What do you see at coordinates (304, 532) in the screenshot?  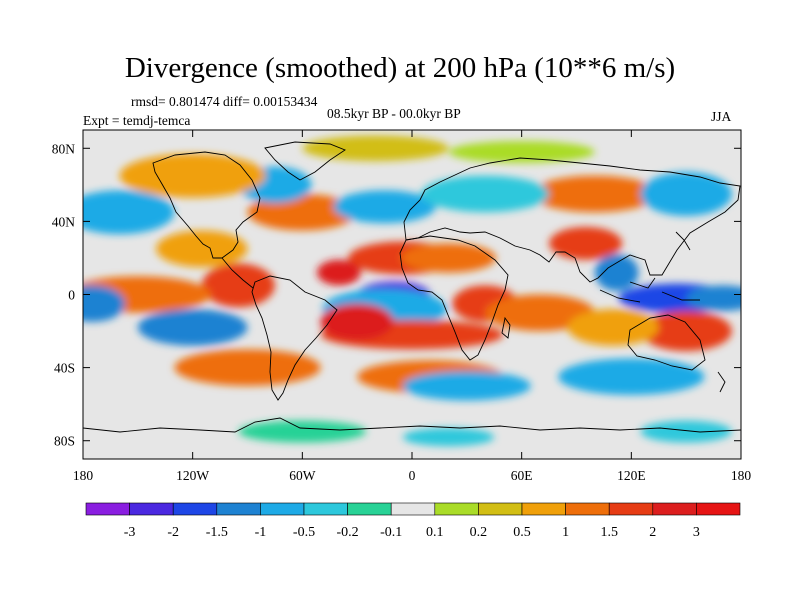 I see `colorbar-label: -0.5` at bounding box center [304, 532].